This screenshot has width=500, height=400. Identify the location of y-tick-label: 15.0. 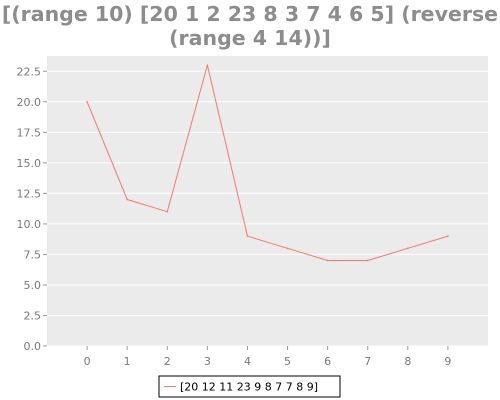
(29, 163).